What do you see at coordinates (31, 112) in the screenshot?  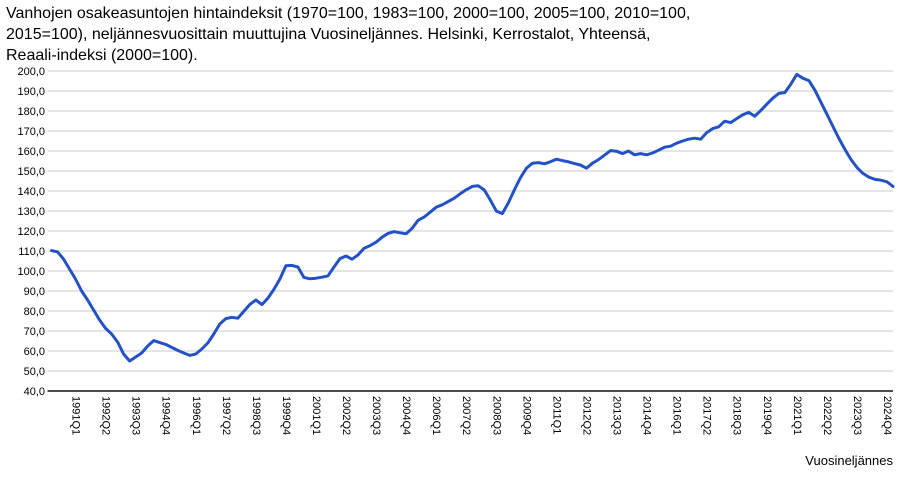 I see `y-axis-tick-label: 180,0` at bounding box center [31, 112].